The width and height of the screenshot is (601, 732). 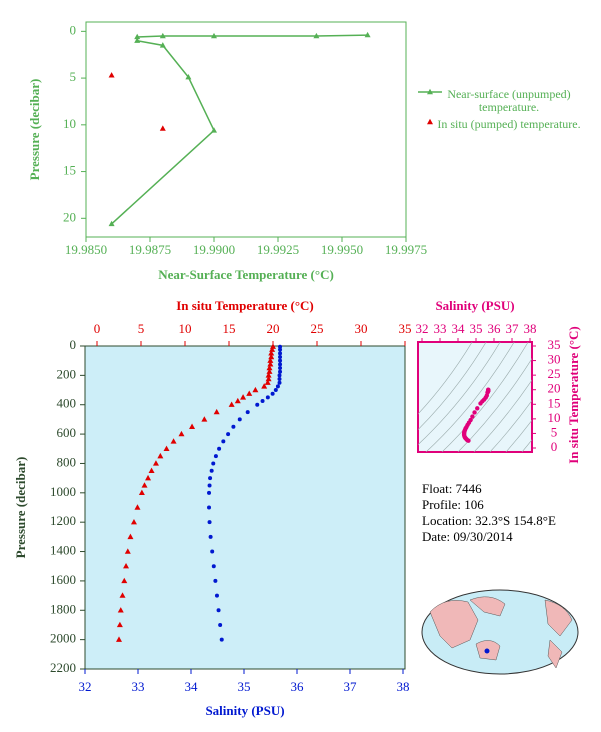 What do you see at coordinates (63, 608) in the screenshot?
I see `y-tick-label: 1800` at bounding box center [63, 608].